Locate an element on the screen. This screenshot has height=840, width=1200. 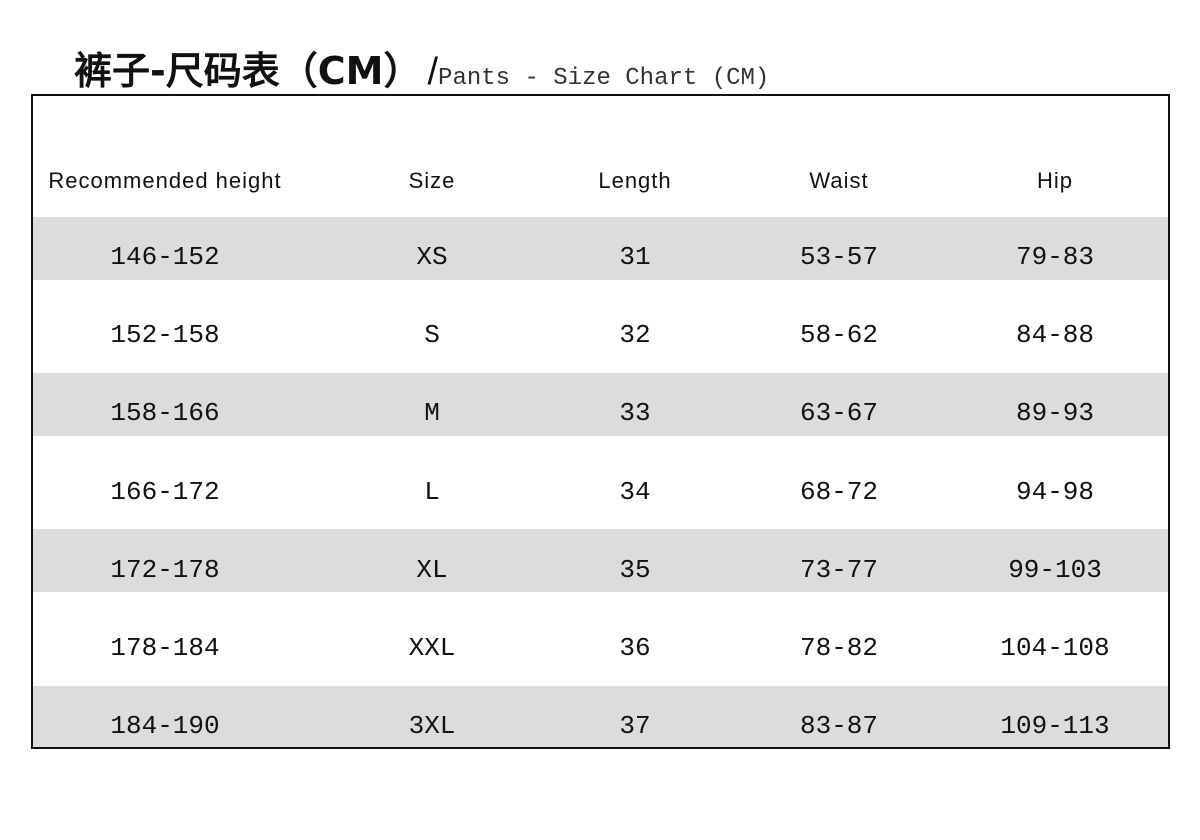
table-cell: 152-158 is located at coordinates (165, 335).